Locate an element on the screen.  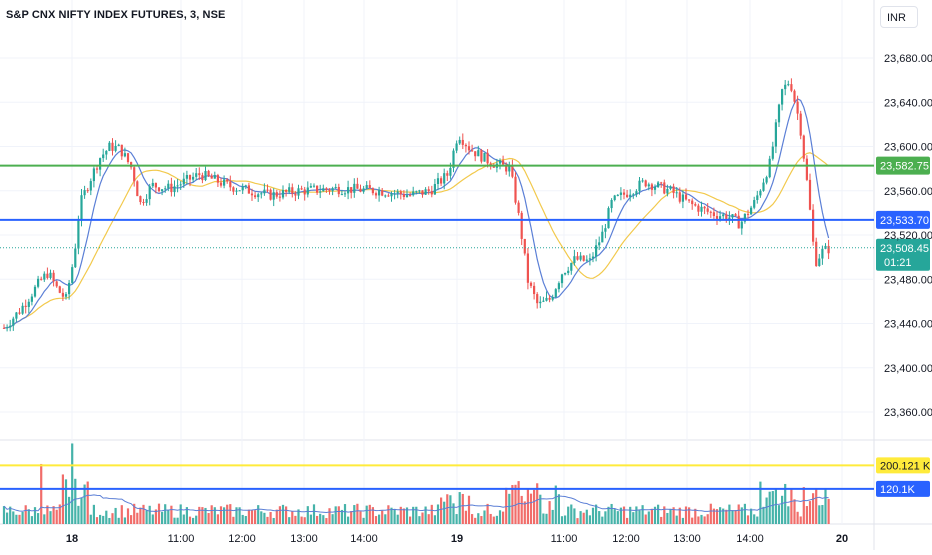
volume-level-label: 200.121 K is located at coordinates (905, 466).